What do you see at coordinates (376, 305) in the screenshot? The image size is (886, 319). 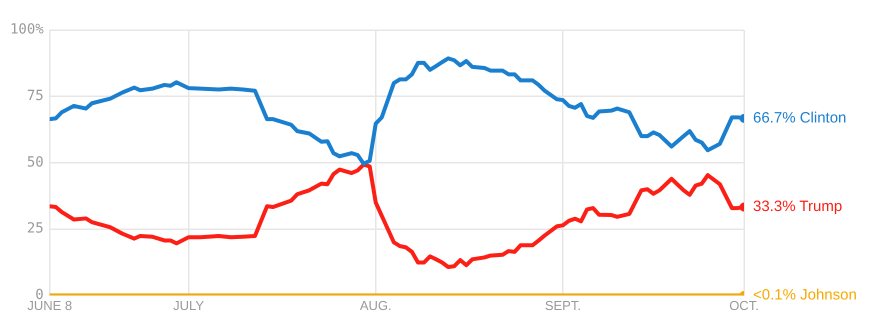 I see `x-tick-label: AUG.` at bounding box center [376, 305].